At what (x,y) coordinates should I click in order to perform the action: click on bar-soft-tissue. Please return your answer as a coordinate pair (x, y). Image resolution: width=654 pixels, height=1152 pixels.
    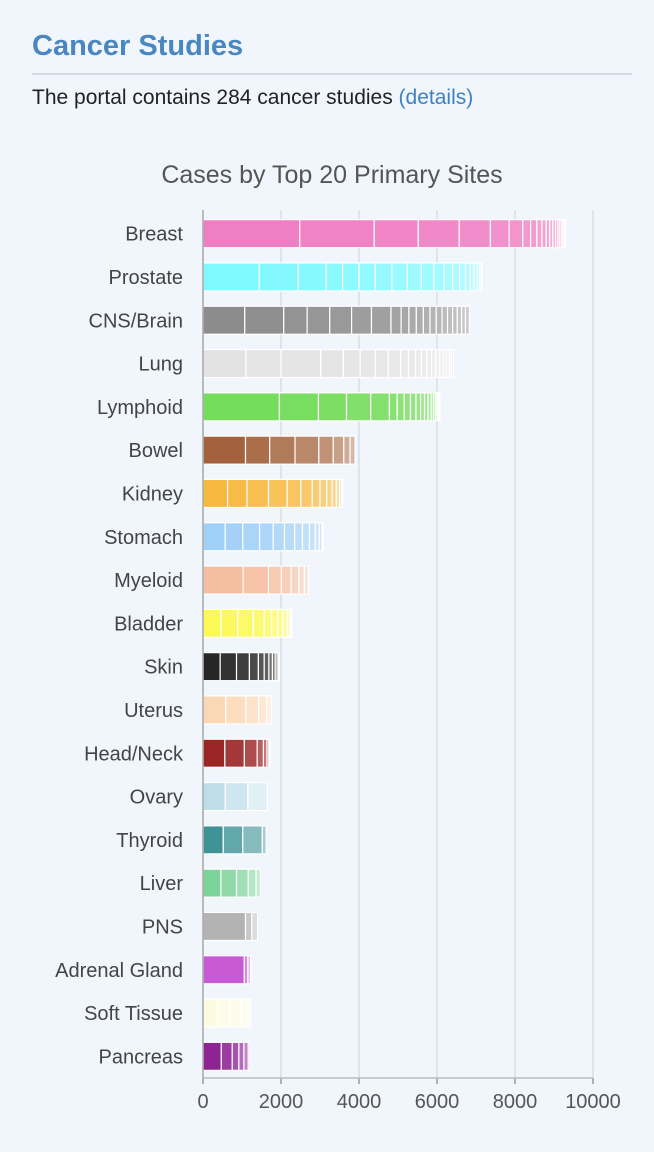
    Looking at the image, I should click on (227, 1013).